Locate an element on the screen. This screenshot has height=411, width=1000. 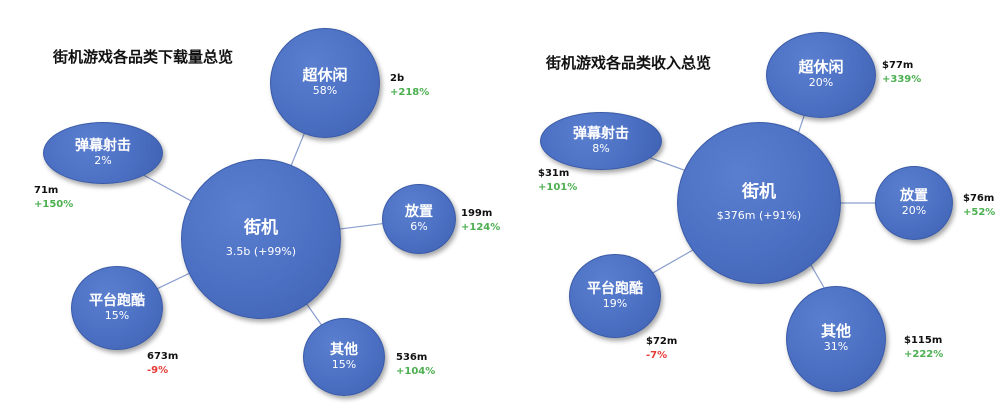
stat-idle: 199m +124% is located at coordinates (480, 220).